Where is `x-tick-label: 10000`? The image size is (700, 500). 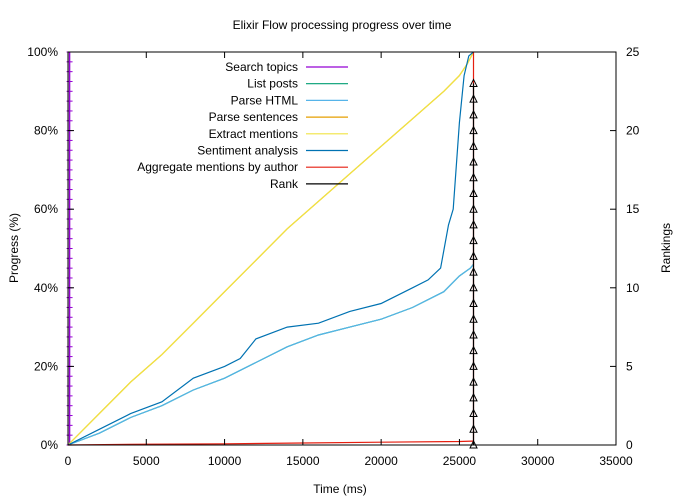 x-tick-label: 10000 is located at coordinates (225, 461).